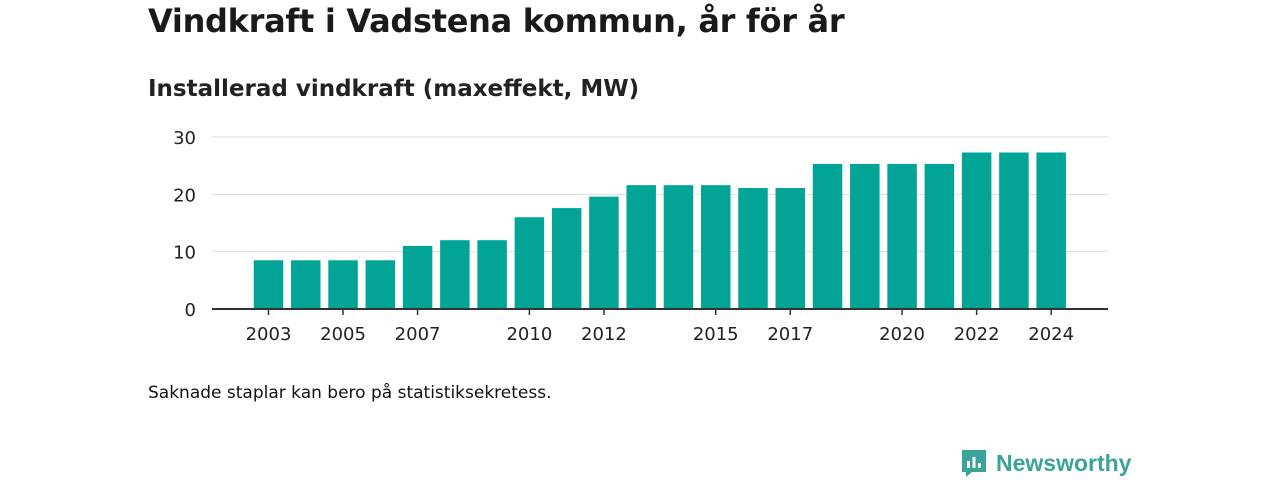 The width and height of the screenshot is (1280, 480). Describe the element at coordinates (977, 334) in the screenshot. I see `x-tick-label: 2022` at that location.